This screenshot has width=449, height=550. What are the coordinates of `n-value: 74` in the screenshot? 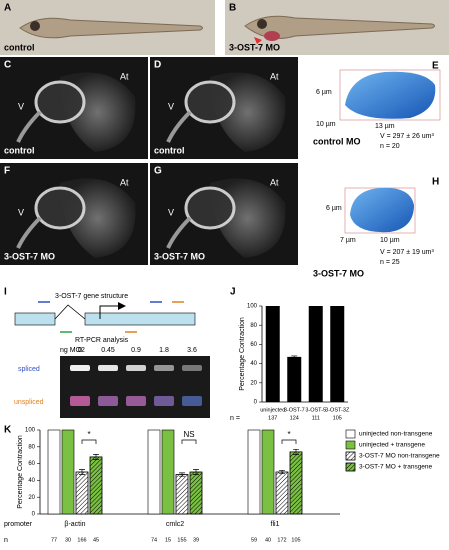 It's located at (154, 540).